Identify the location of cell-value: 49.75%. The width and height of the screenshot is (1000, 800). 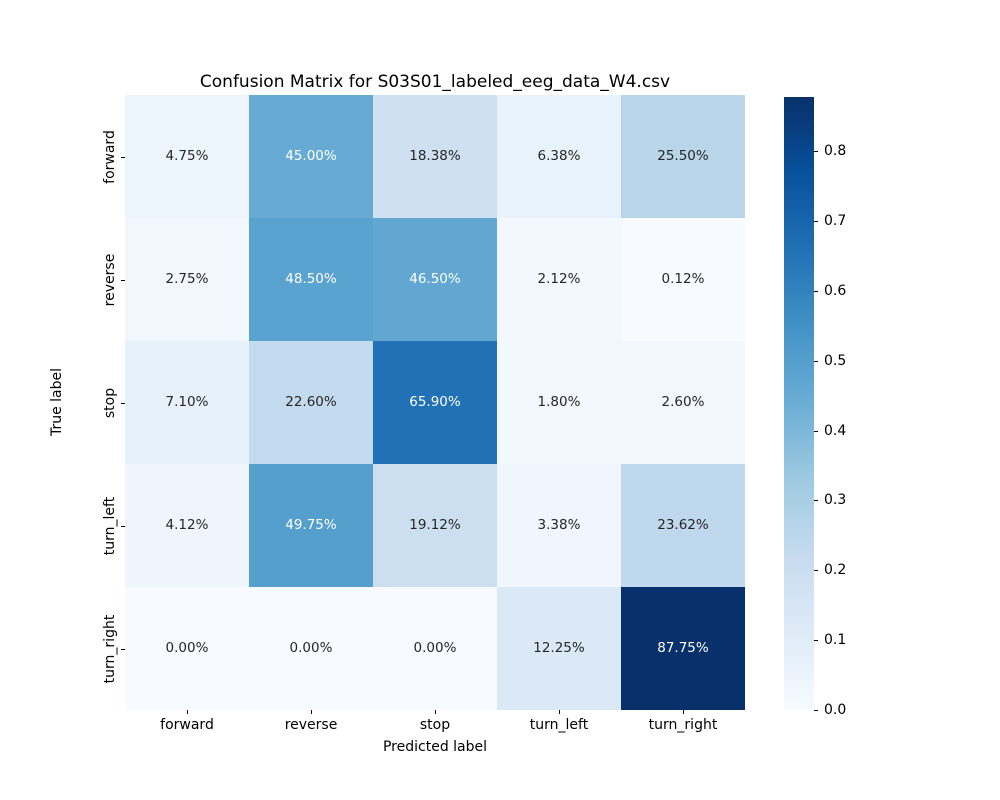
(311, 524).